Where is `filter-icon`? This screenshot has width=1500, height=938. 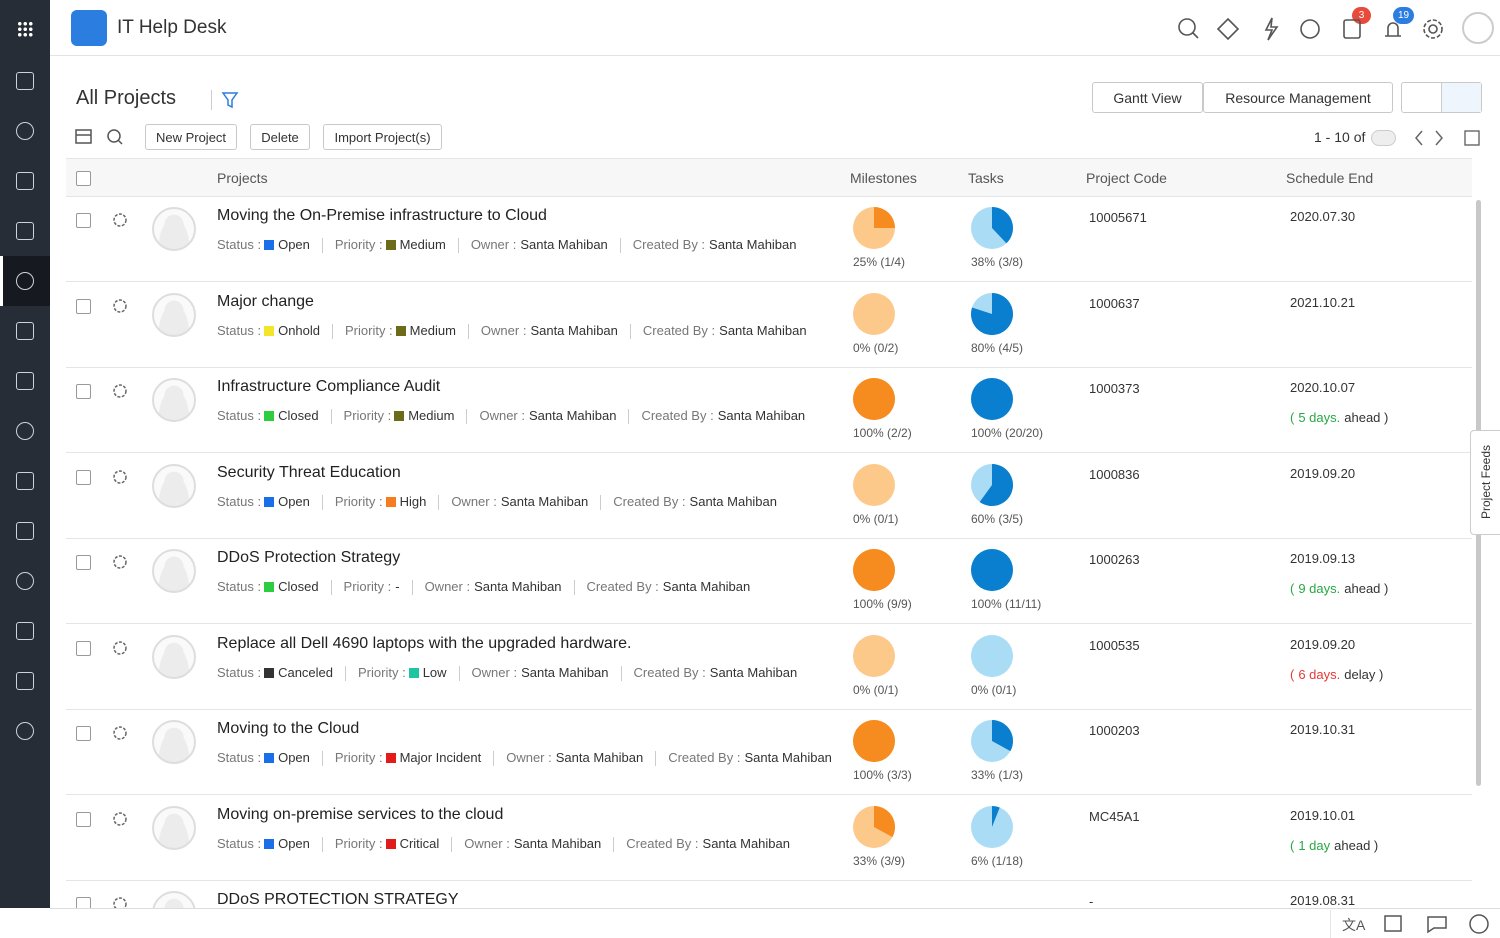 filter-icon is located at coordinates (232, 100).